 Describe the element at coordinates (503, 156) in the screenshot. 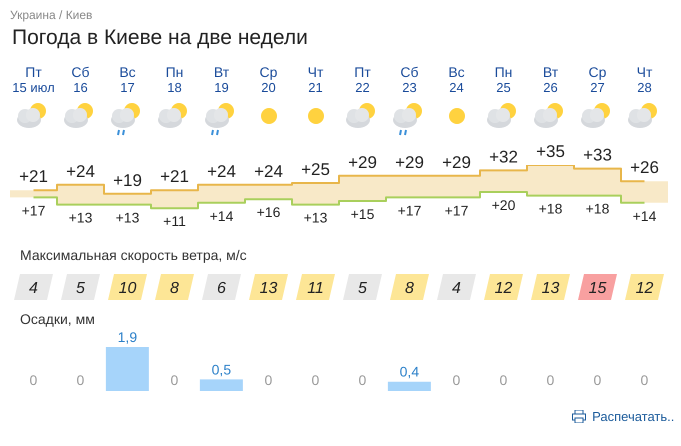

I see `data-label: +32` at that location.